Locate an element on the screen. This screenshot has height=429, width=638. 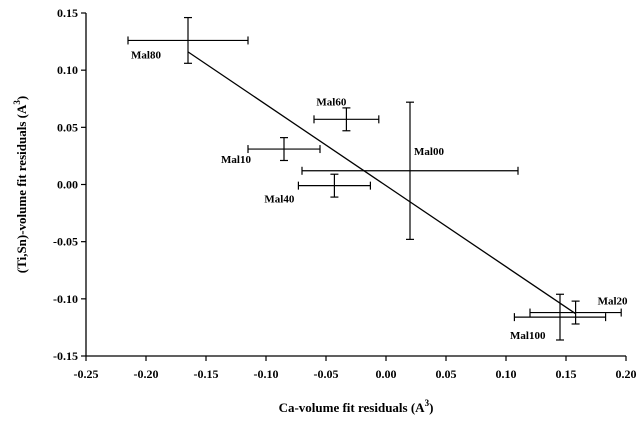
y-tick-label: -0.15 is located at coordinates (65, 356).